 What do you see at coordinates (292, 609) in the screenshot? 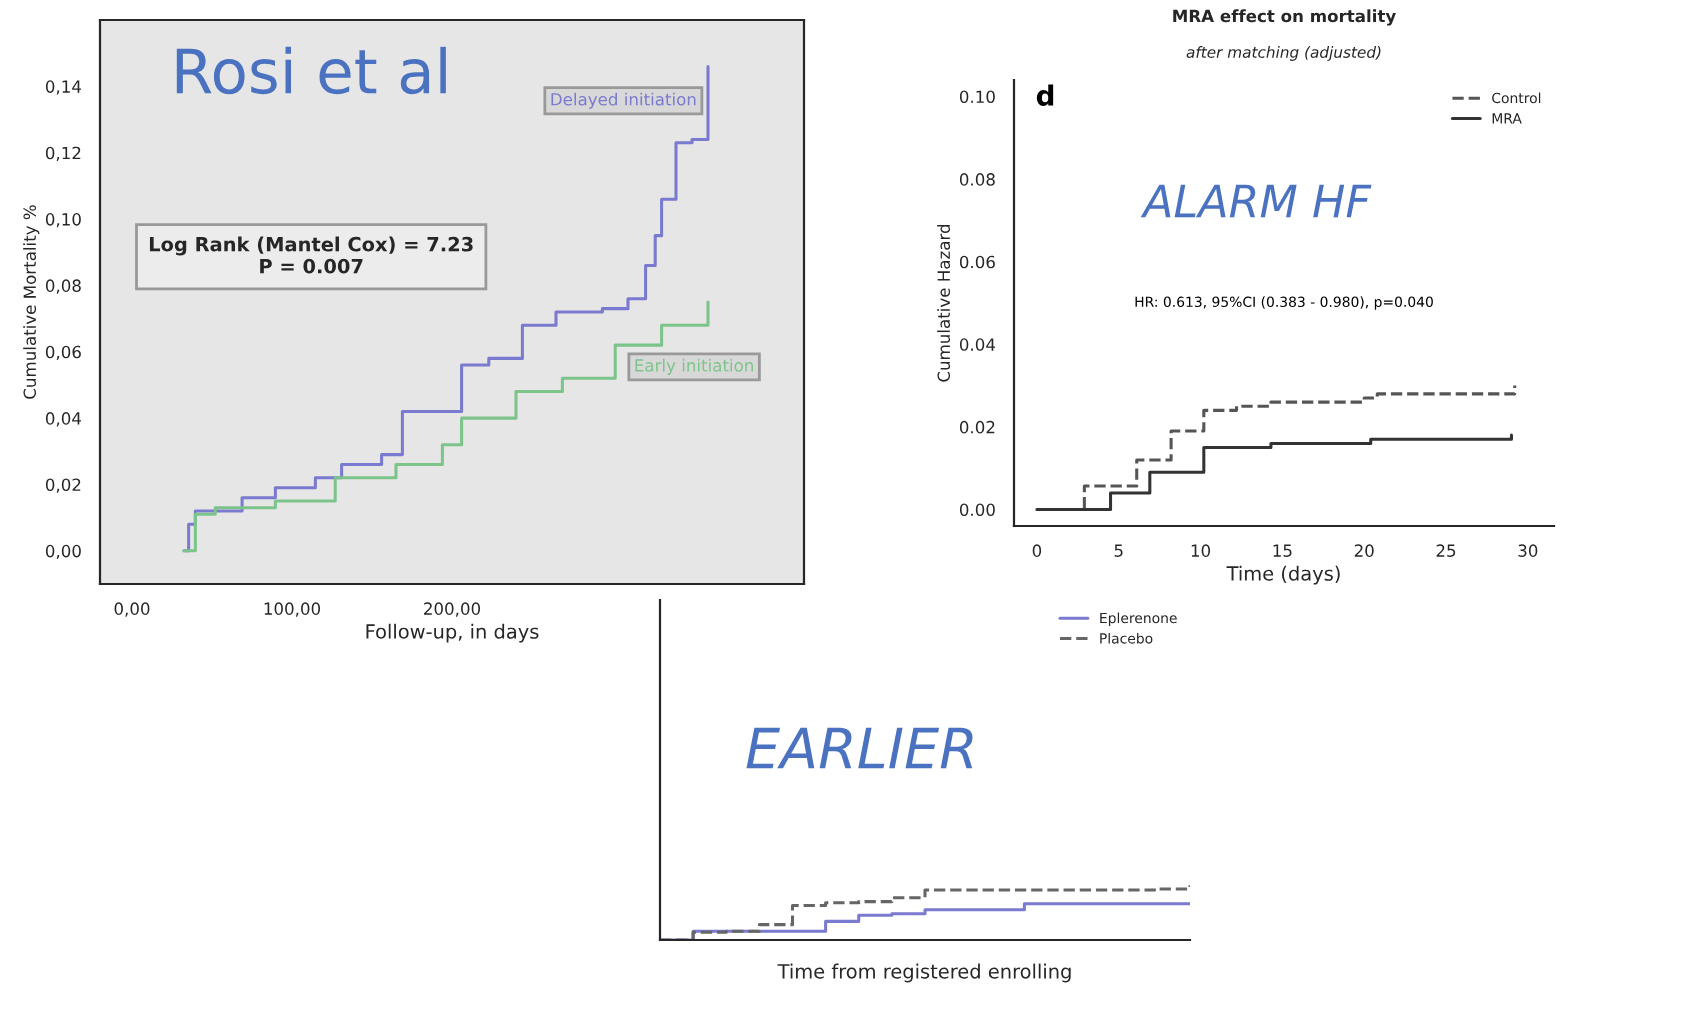
I see `x-tick-label: 100,00` at bounding box center [292, 609].